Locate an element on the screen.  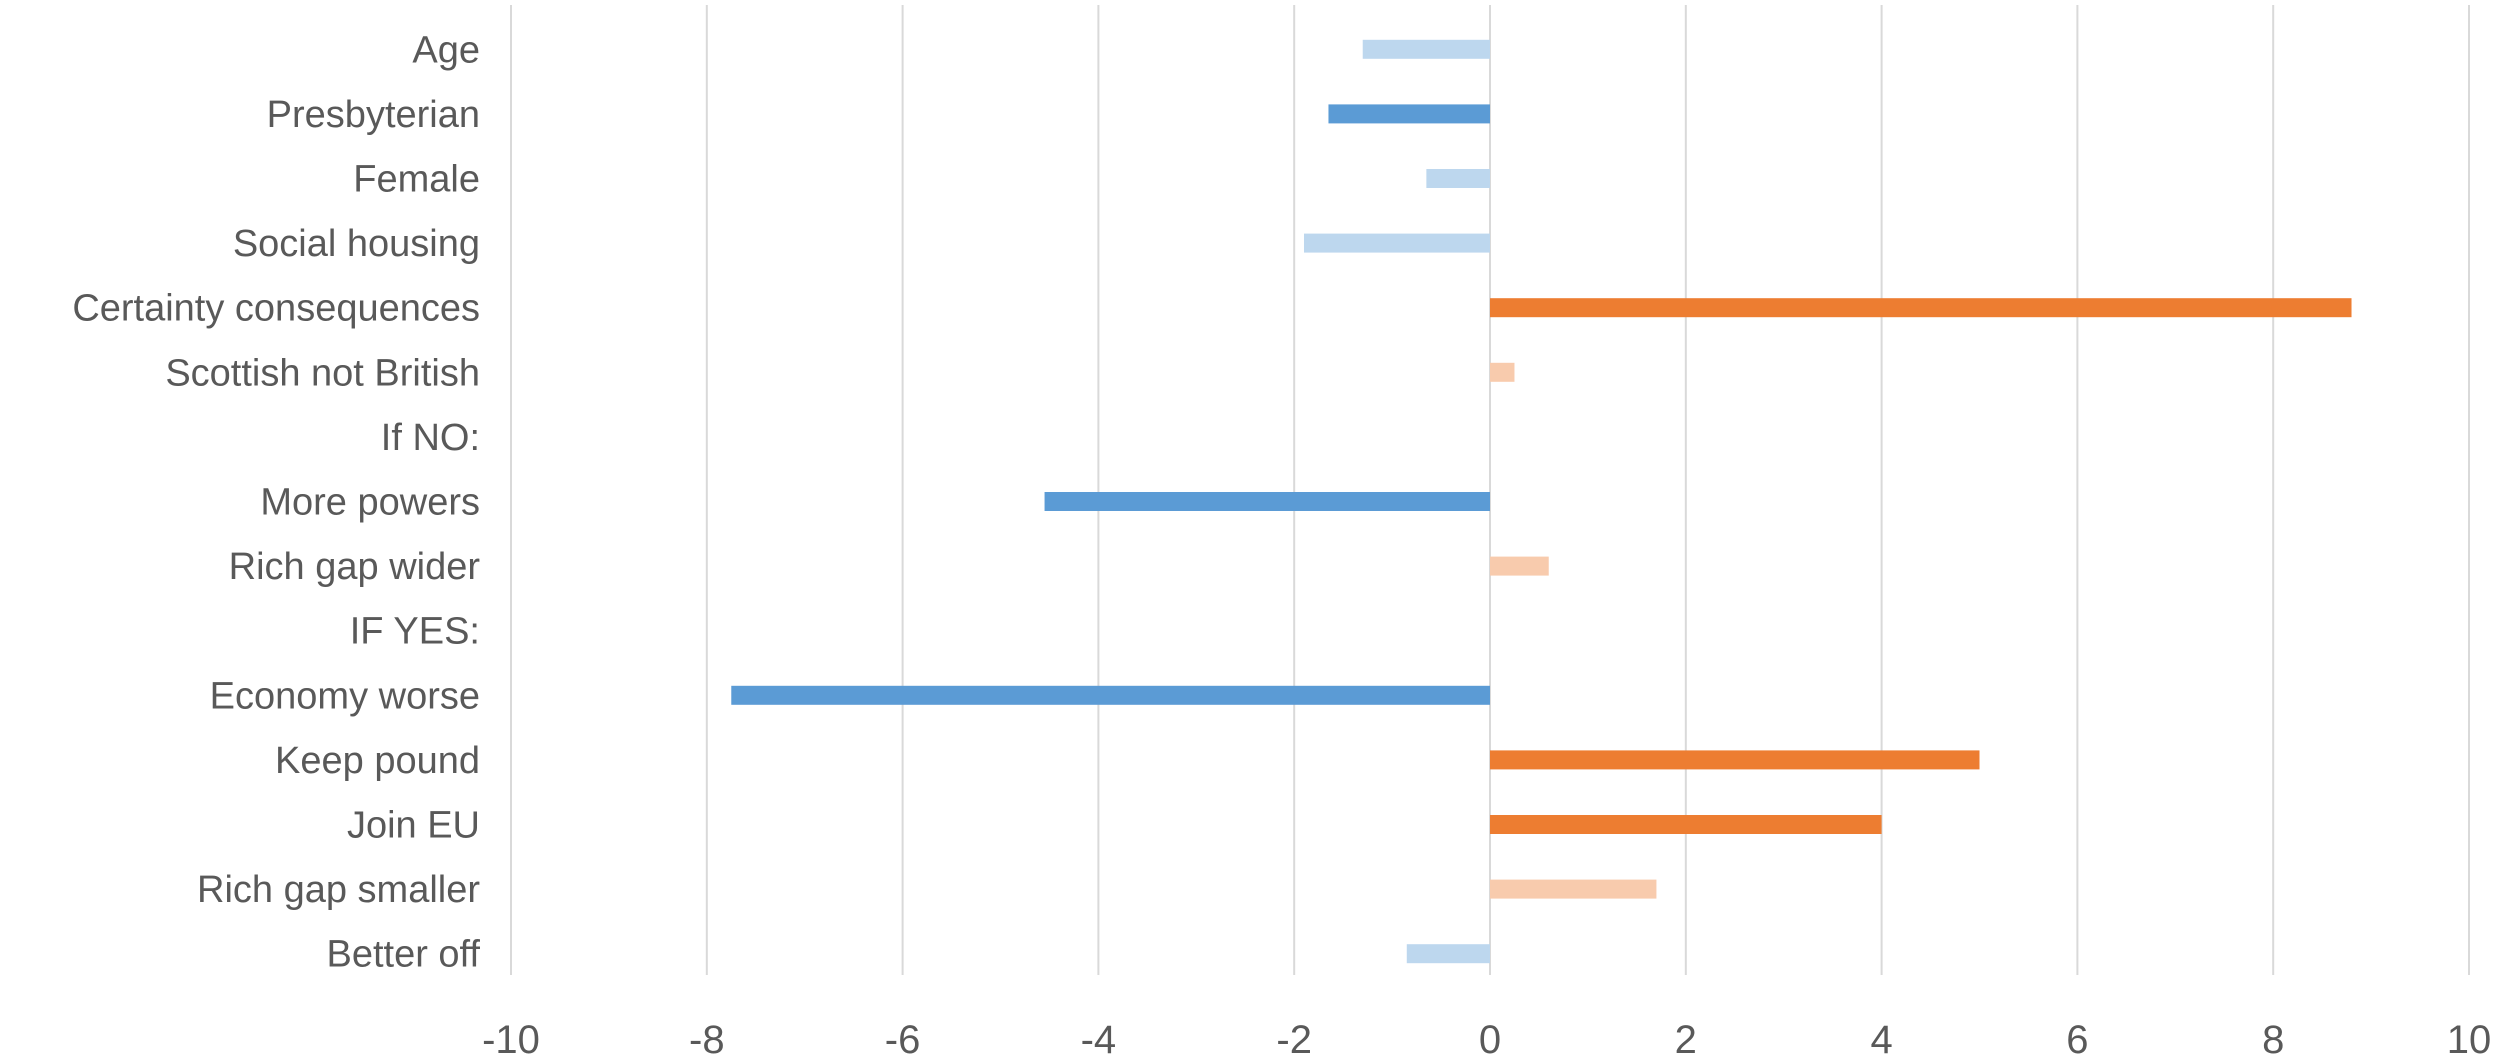
category-label: Presbyterian is located at coordinates (373, 115).